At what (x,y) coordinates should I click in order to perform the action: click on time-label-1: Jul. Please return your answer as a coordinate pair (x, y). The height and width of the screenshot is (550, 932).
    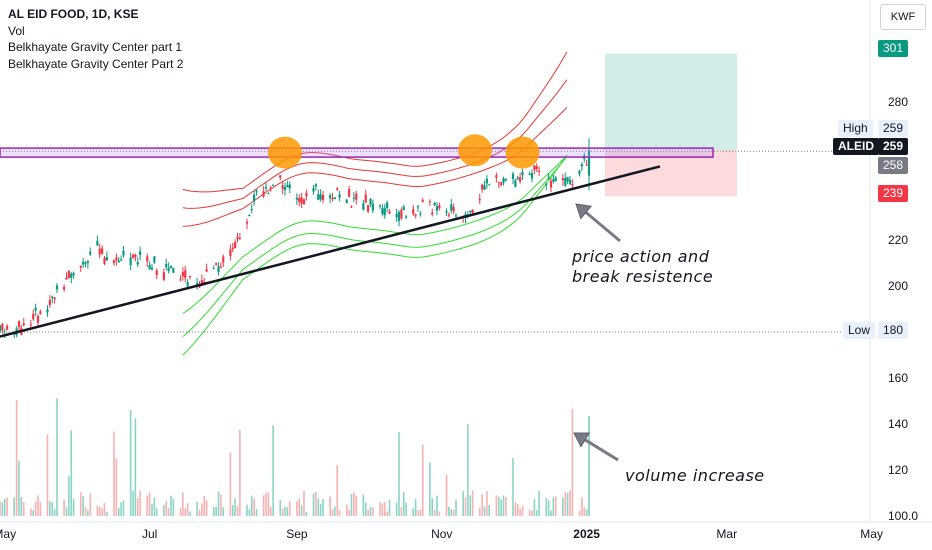
    Looking at the image, I should click on (149, 534).